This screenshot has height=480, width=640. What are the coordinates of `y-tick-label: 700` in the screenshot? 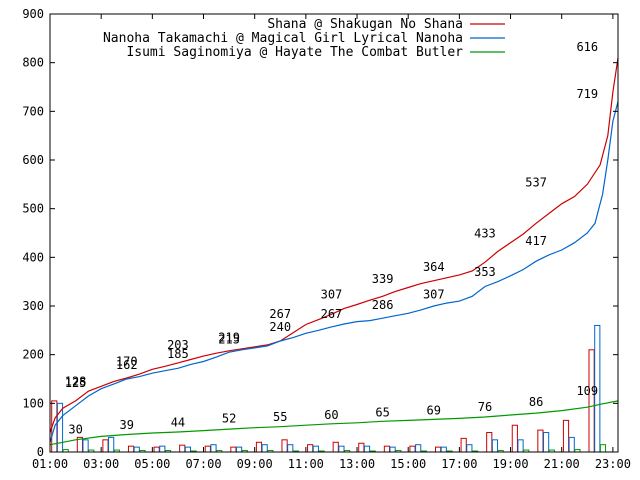 It's located at (33, 111).